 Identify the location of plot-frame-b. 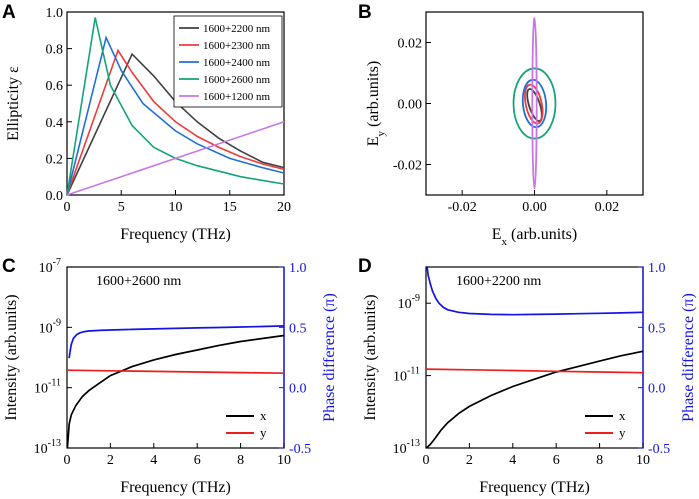
(534, 103).